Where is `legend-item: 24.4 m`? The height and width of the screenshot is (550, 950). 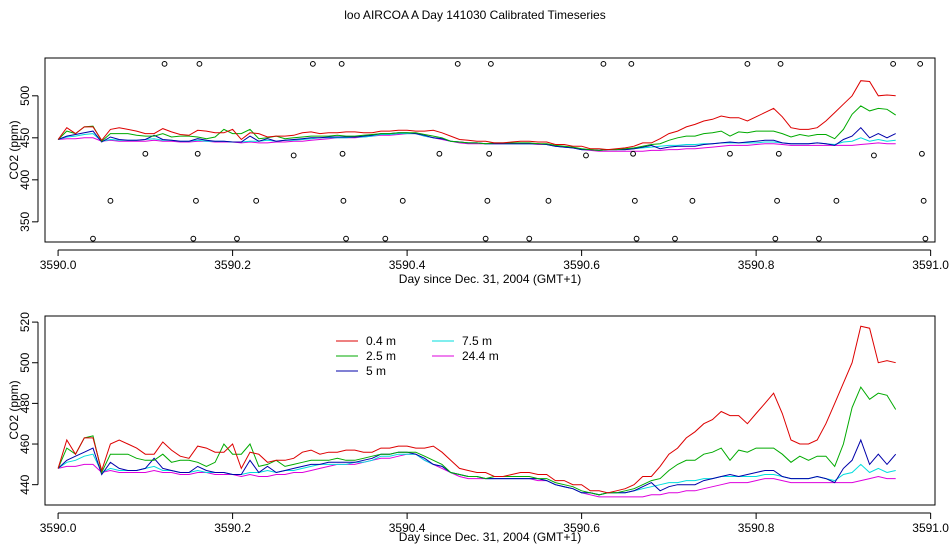 legend-item: 24.4 m is located at coordinates (465, 356).